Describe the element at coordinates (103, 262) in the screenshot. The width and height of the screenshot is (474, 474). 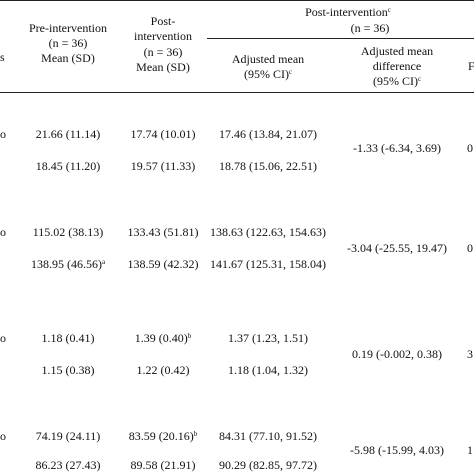
I see `footnote-marker: a` at that location.